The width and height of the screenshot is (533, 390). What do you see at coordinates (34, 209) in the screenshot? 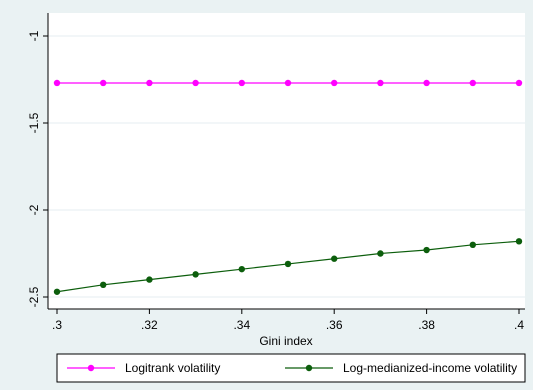
I see `y-tick-label: -2` at bounding box center [34, 209].